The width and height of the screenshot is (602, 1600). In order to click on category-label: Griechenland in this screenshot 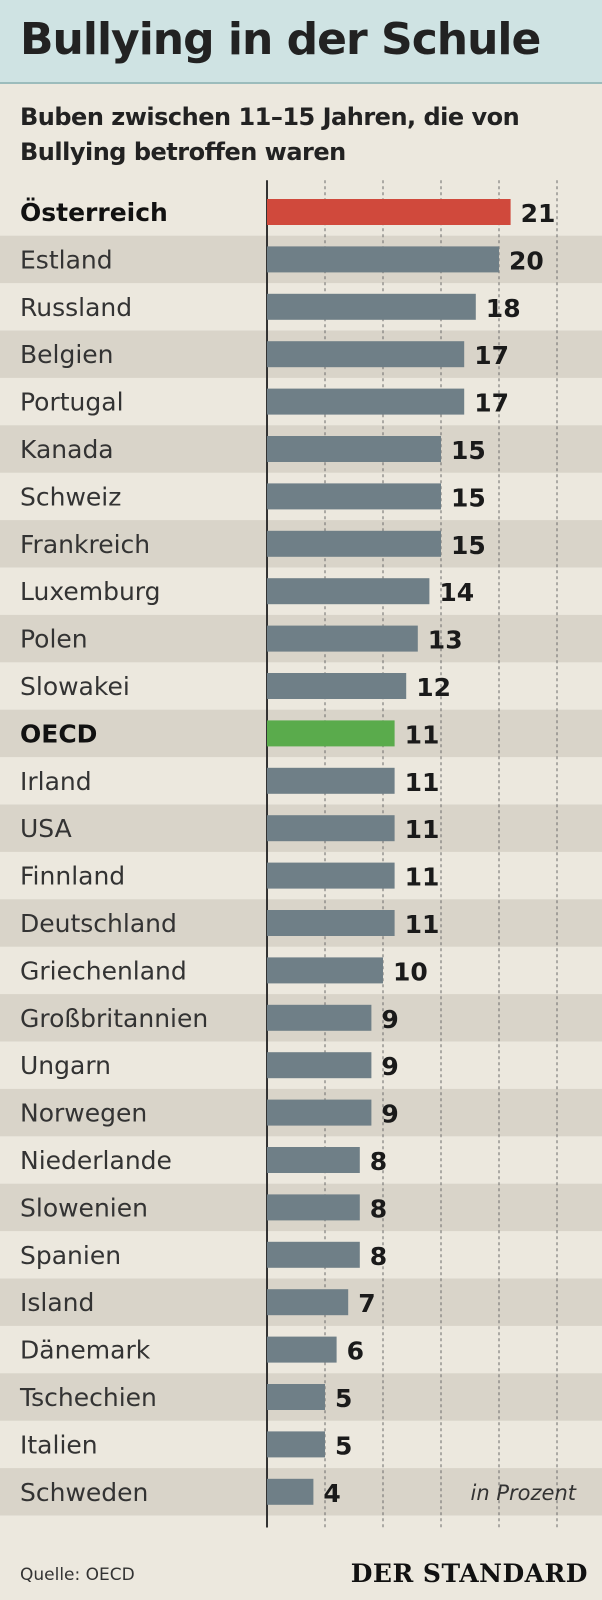, I will do `click(103, 970)`.